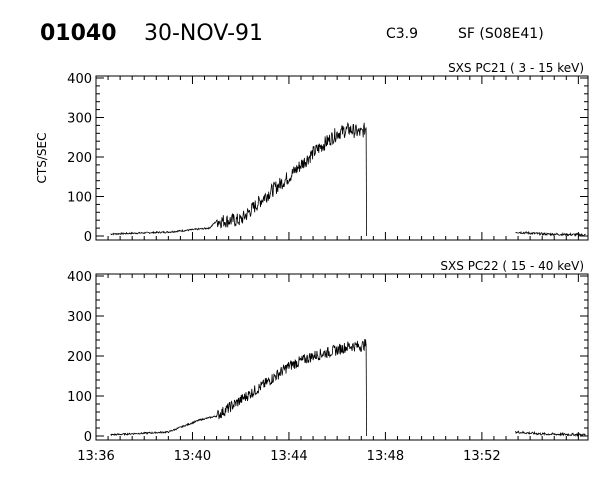  I want to click on x-tick-label: 13:40, so click(192, 456).